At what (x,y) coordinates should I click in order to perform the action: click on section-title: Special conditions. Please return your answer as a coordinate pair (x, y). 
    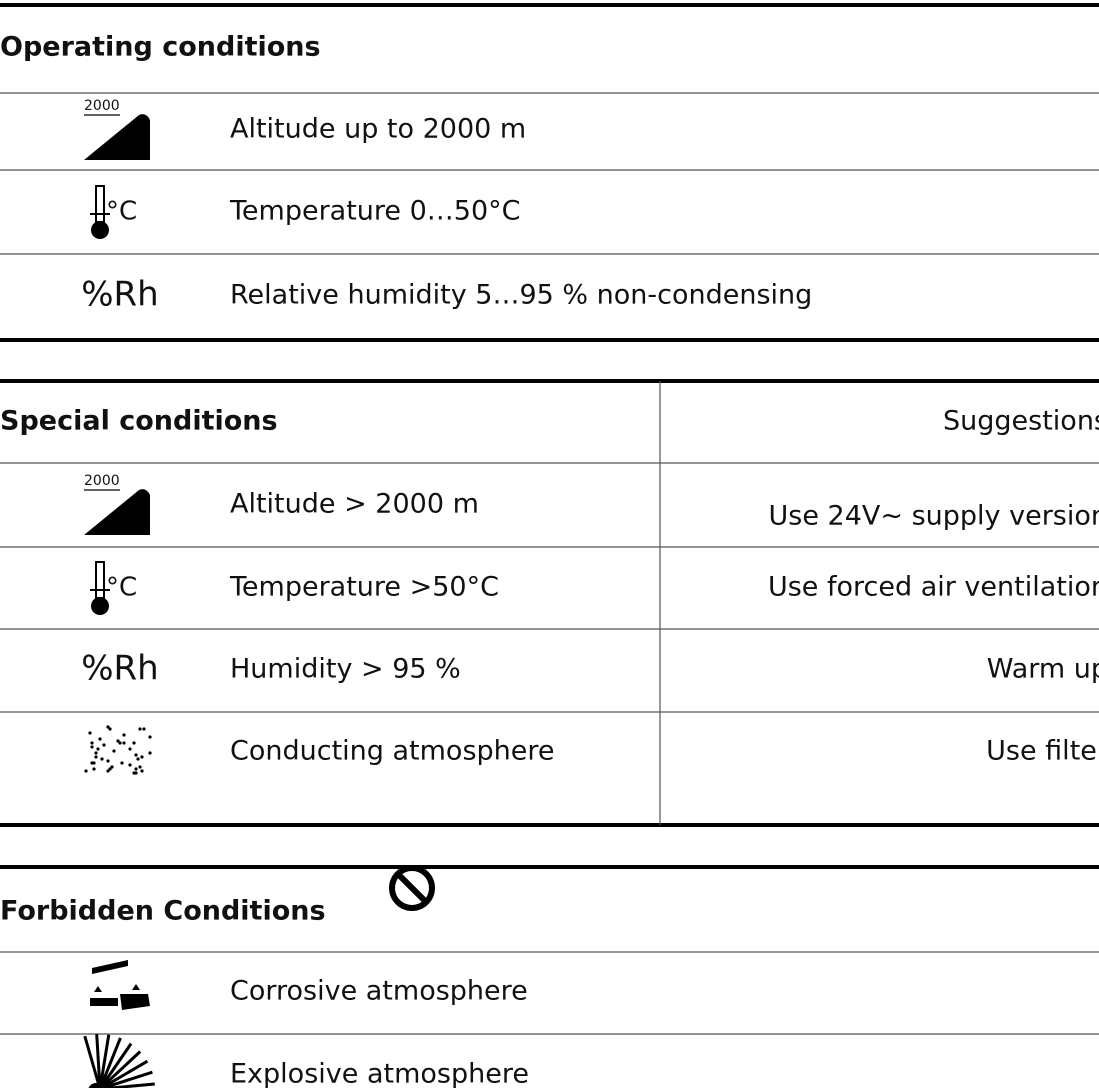
    Looking at the image, I should click on (139, 421).